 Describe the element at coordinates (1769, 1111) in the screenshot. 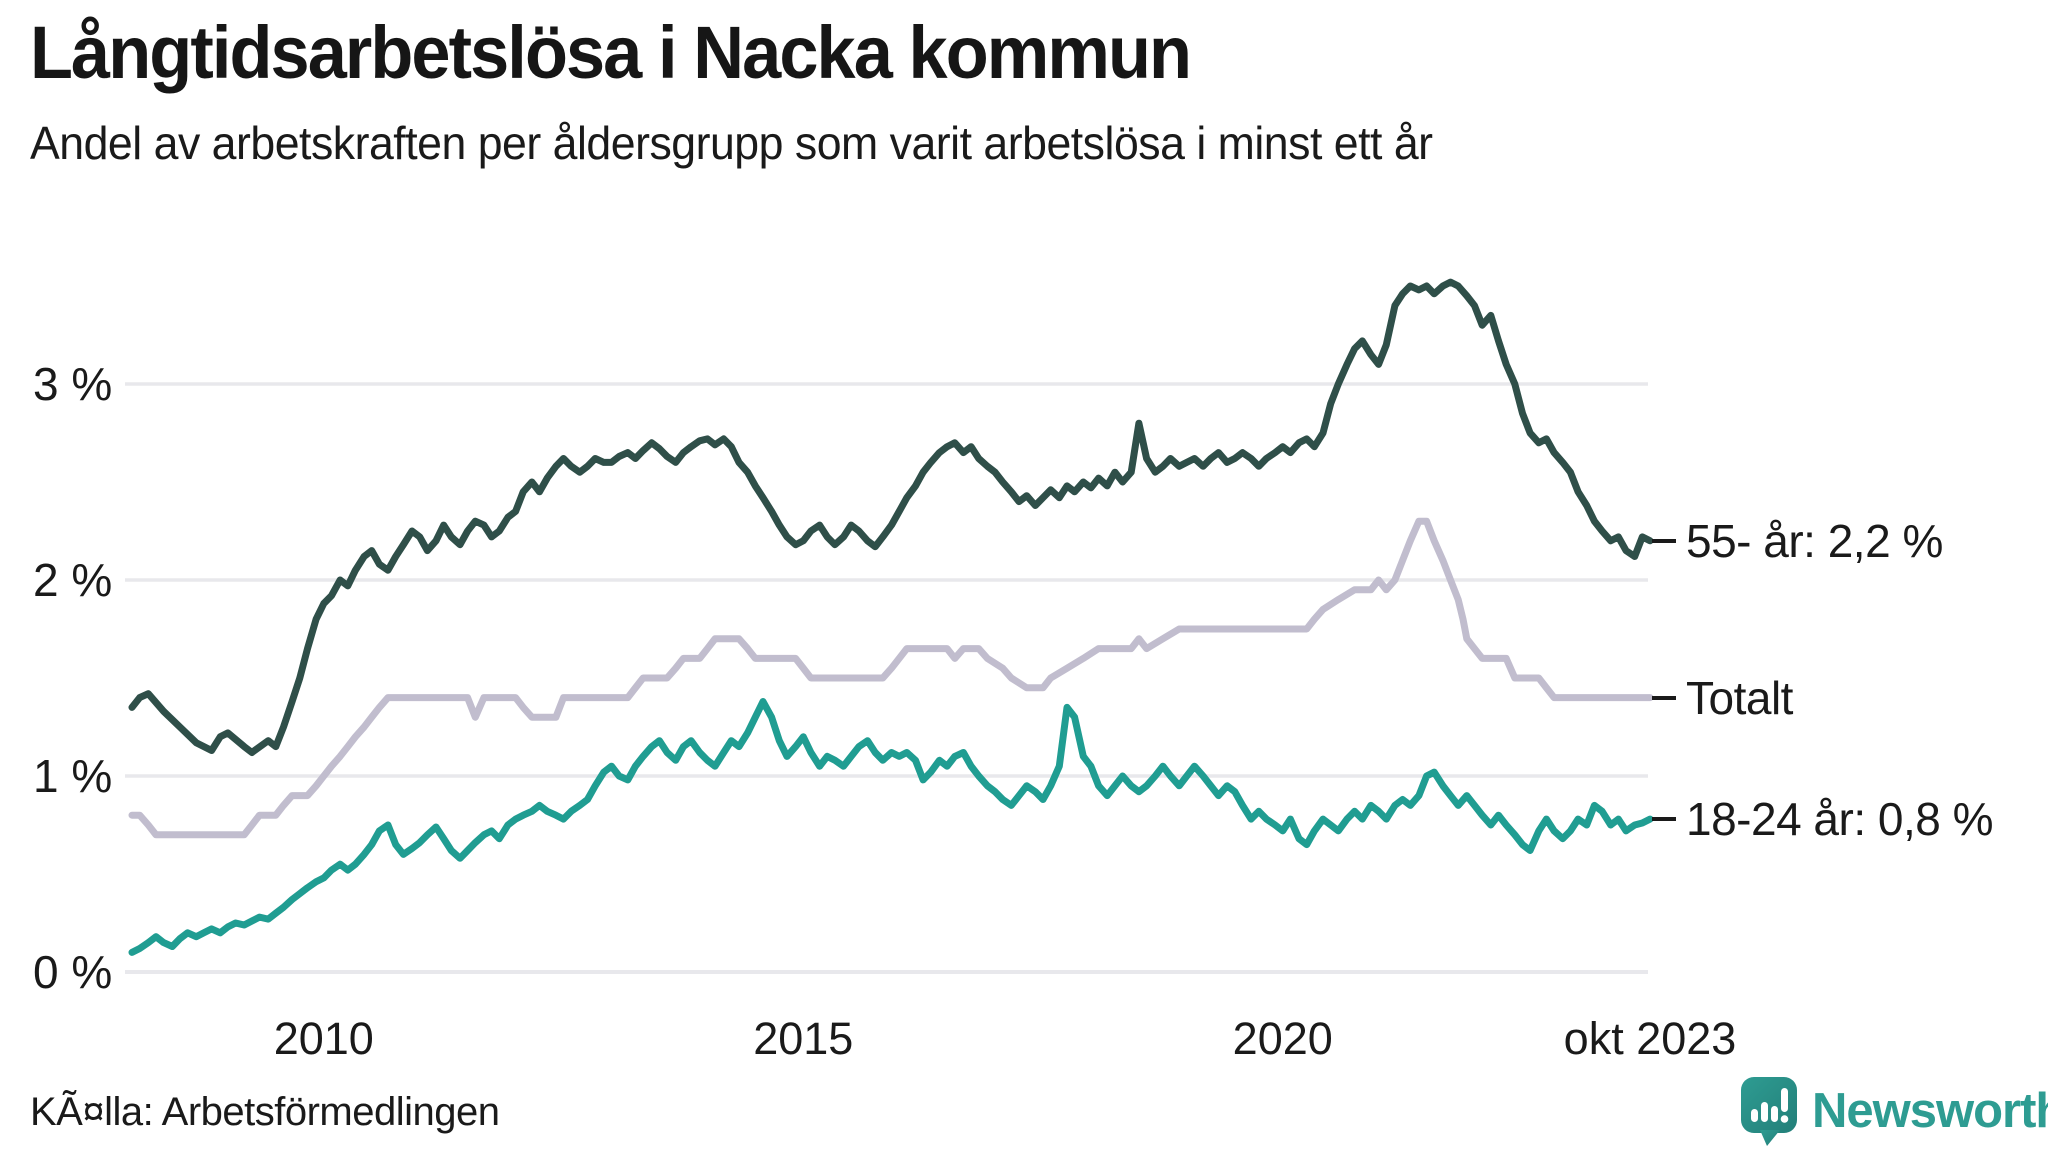

I see `chart-speech-bubble-icon` at that location.